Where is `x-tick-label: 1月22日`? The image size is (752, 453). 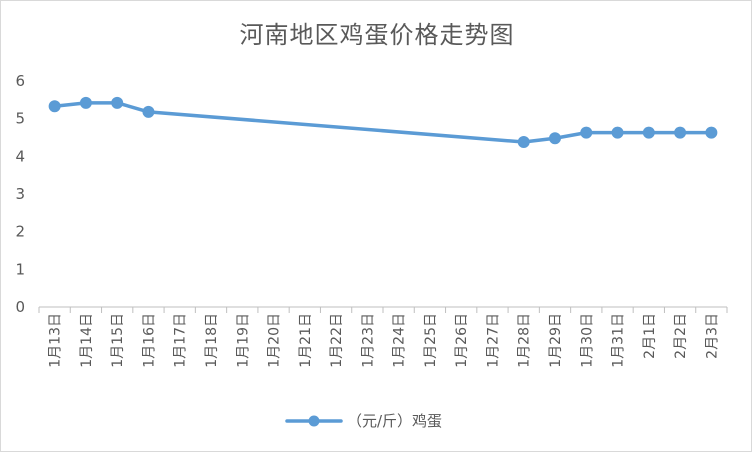
x-tick-label: 1月22日 is located at coordinates (337, 340).